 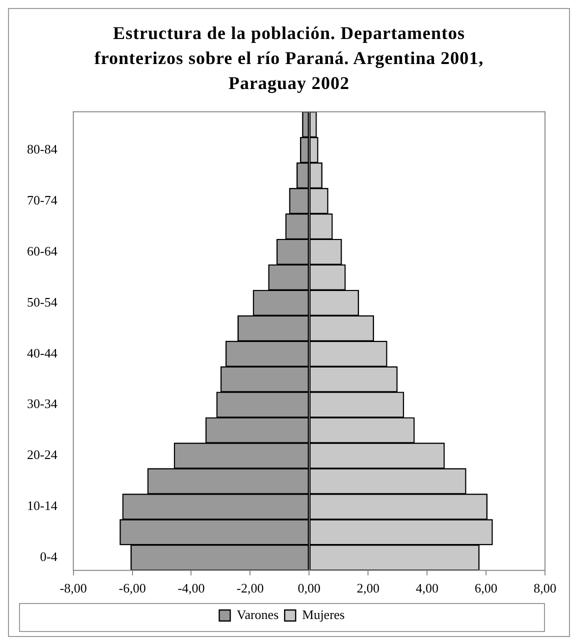 What do you see at coordinates (42, 454) in the screenshot?
I see `y-tick-label: 20-24` at bounding box center [42, 454].